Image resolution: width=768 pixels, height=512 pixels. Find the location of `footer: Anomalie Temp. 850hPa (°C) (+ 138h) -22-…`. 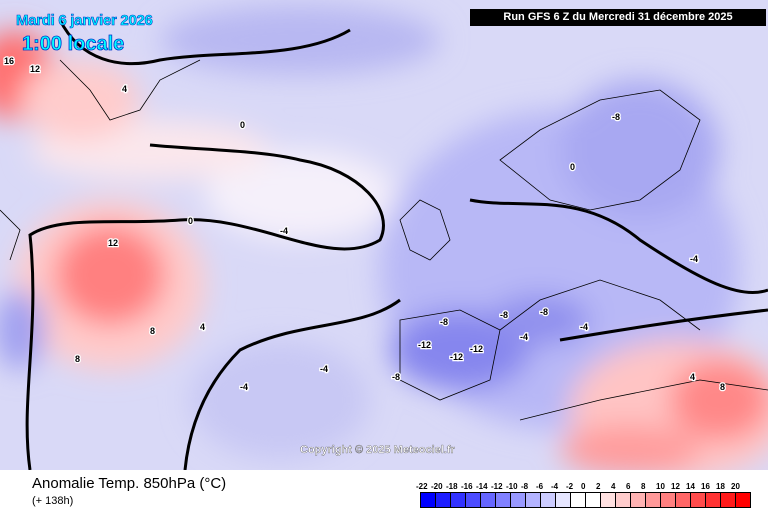

footer: Anomalie Temp. 850hPa (°C) (+ 138h) -22-… is located at coordinates (384, 491).